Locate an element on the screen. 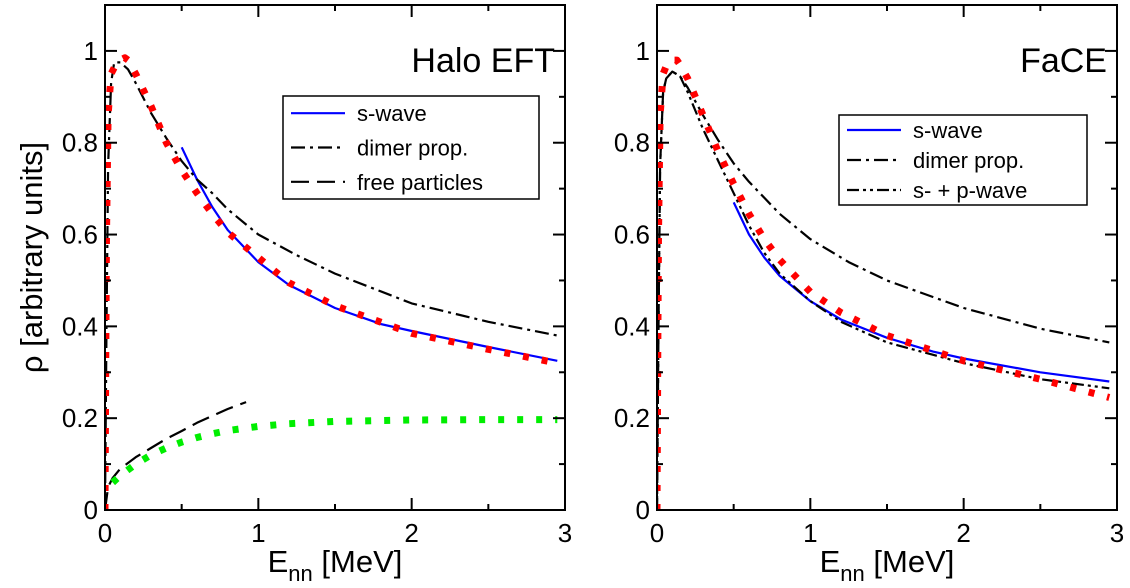 This screenshot has height=588, width=1130. series-line-s-wave is located at coordinates (921, 292).